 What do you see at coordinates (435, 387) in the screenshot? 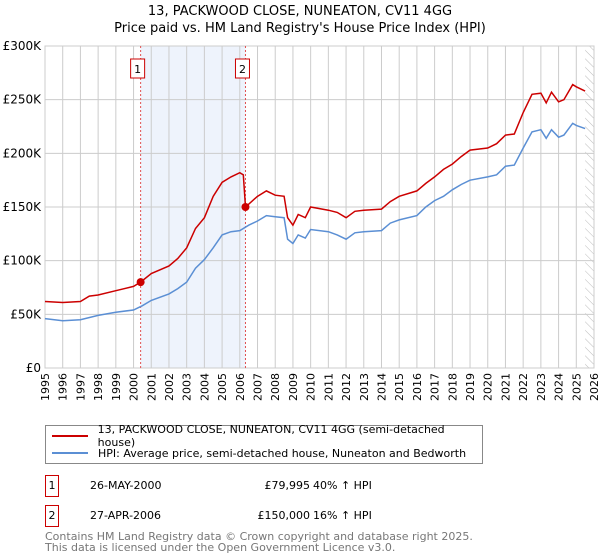
I see `x-tick-label: 2017` at bounding box center [435, 387].